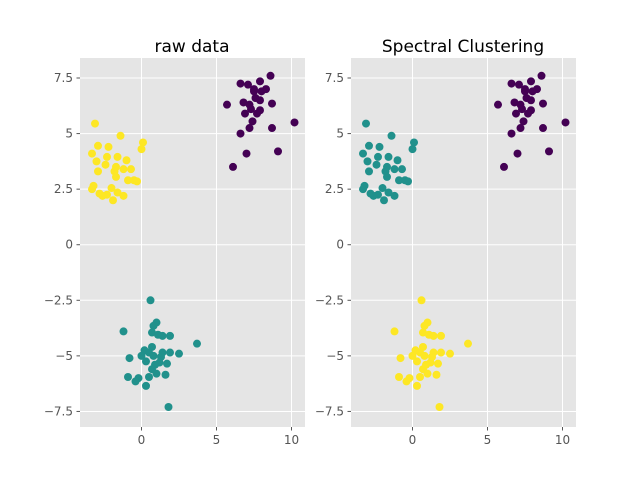 This screenshot has width=640, height=480. I want to click on y-tick-label: 5, so click(69, 134).